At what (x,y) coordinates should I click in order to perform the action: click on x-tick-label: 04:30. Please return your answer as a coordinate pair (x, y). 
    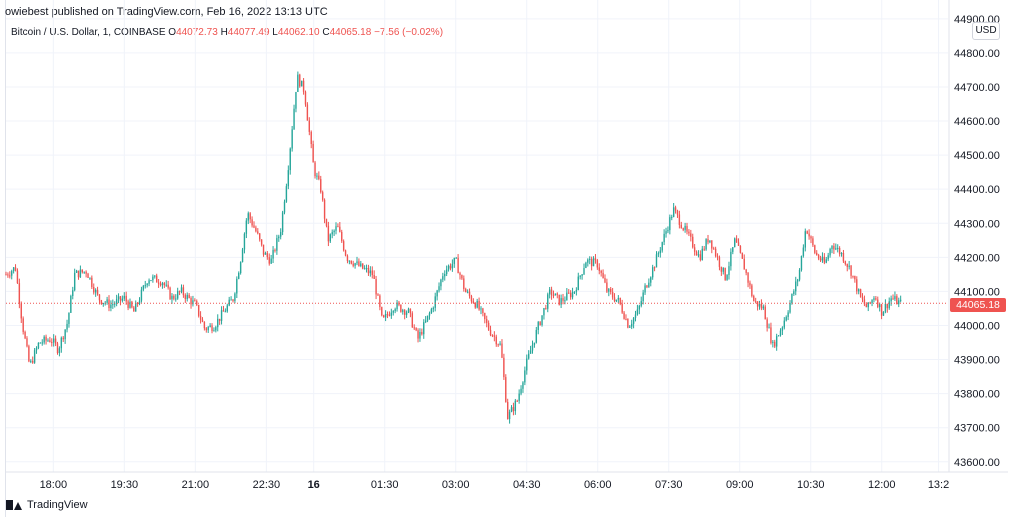
    Looking at the image, I should click on (527, 485).